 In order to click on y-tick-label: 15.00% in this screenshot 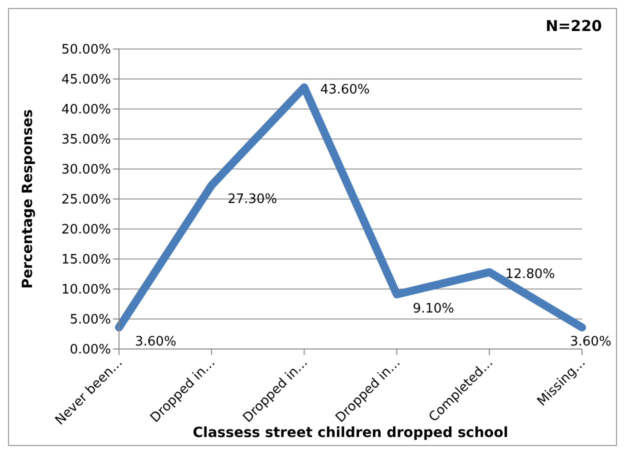, I will do `click(86, 260)`.